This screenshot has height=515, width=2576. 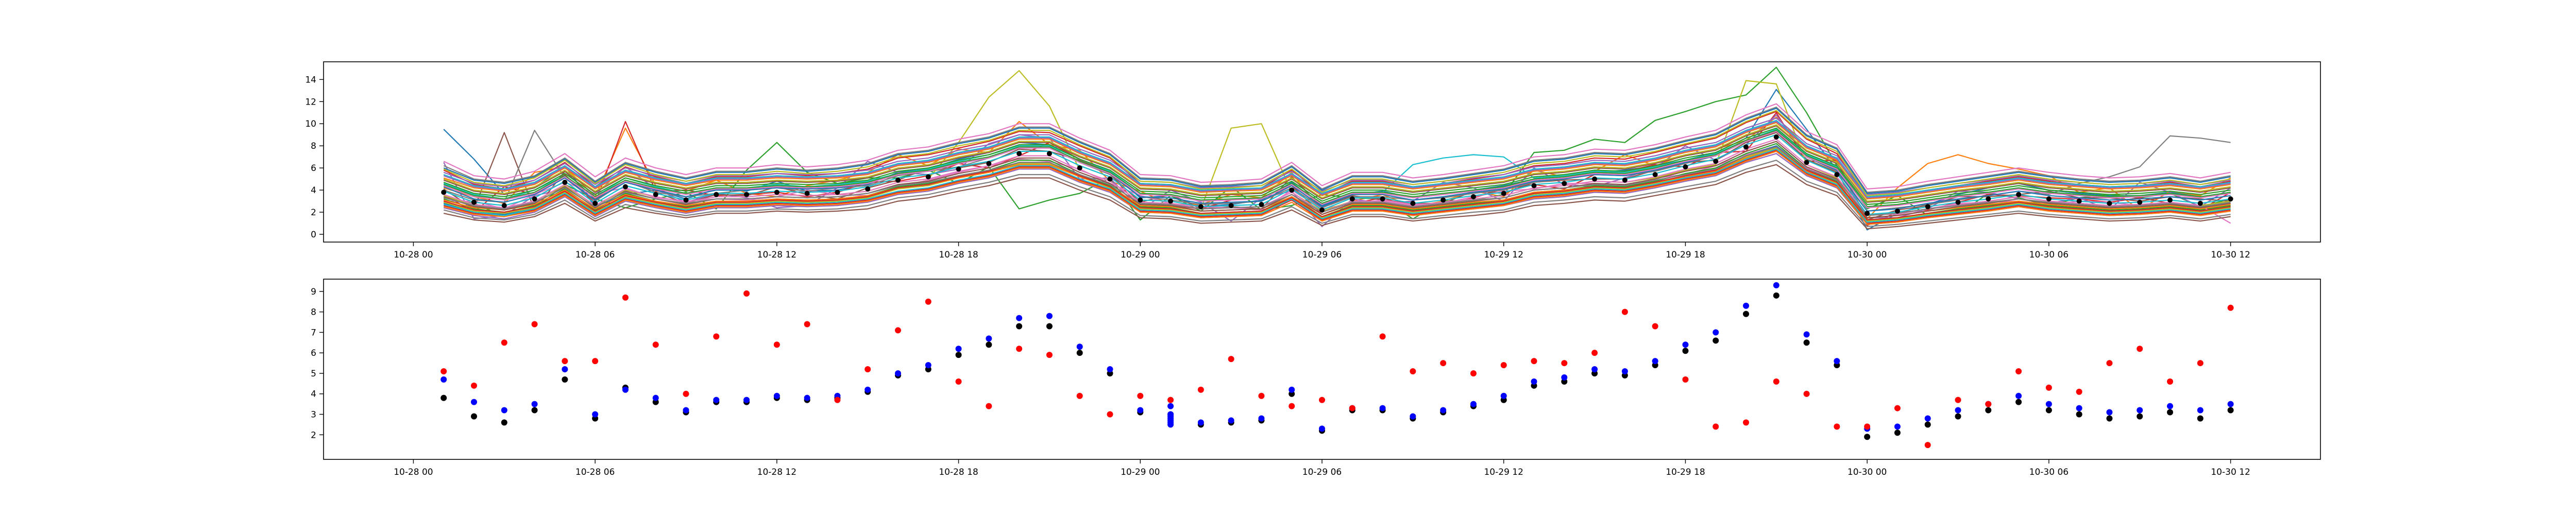 I want to click on x-tick-label: 10-29 06, so click(x=1322, y=472).